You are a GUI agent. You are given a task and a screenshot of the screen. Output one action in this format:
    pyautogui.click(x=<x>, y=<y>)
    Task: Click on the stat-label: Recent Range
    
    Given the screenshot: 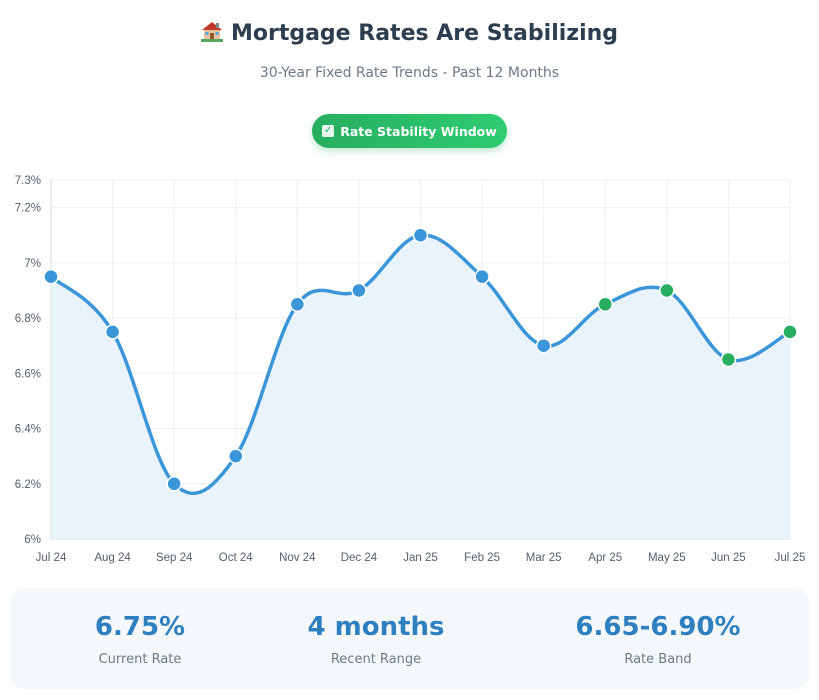 What is the action you would take?
    pyautogui.click(x=376, y=659)
    